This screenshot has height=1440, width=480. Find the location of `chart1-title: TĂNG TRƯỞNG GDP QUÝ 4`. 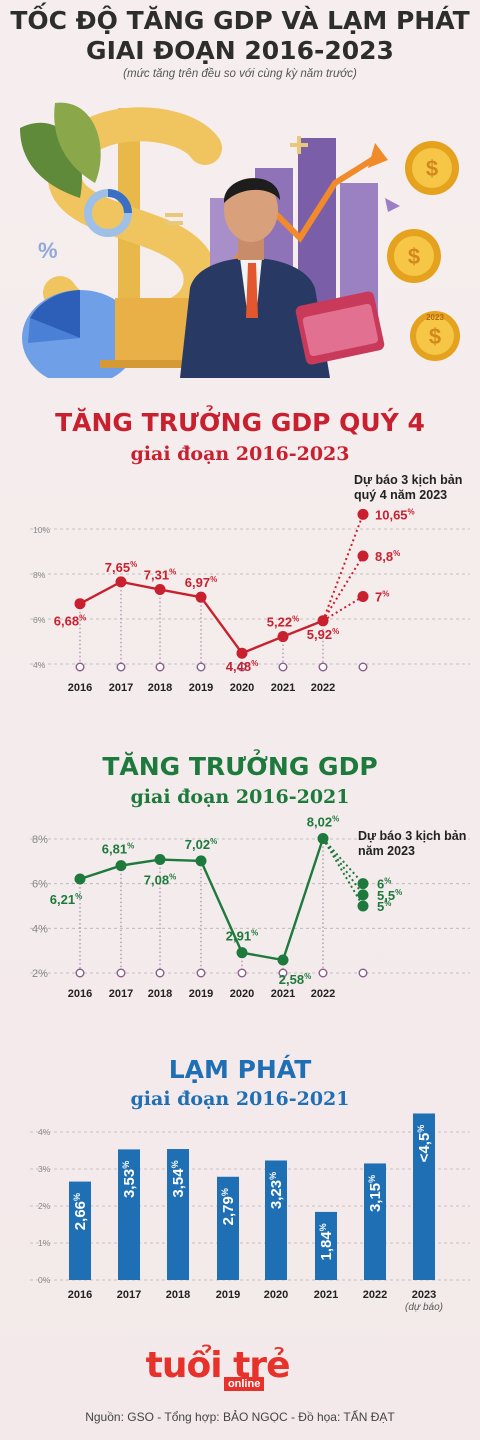

chart1-title: TĂNG TRƯỞNG GDP QUÝ 4 is located at coordinates (240, 422).